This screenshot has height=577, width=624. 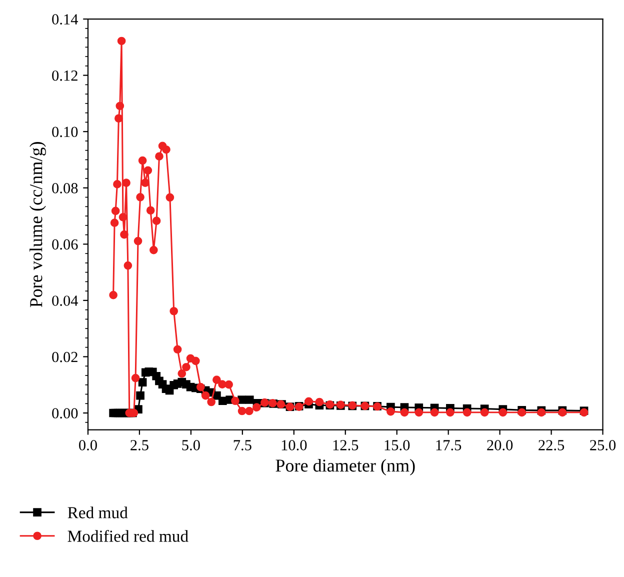 I want to click on x-tick-label: 0.0, so click(x=88, y=445).